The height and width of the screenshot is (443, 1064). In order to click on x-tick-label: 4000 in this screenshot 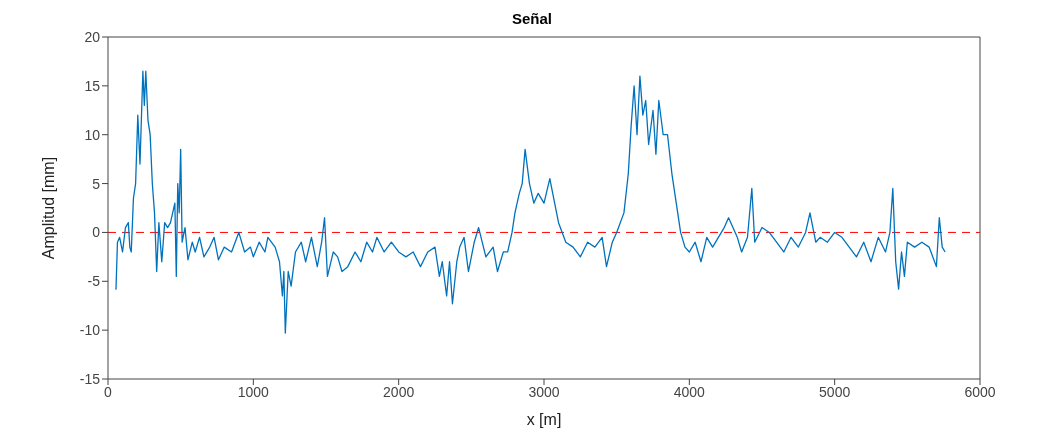, I will do `click(689, 391)`.